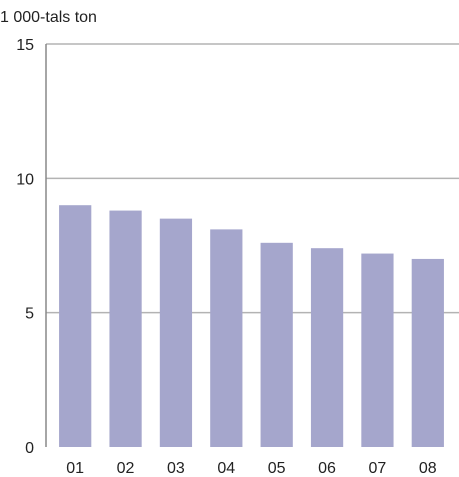 This screenshot has width=459, height=477. I want to click on x-tick-label-06: 06, so click(327, 468).